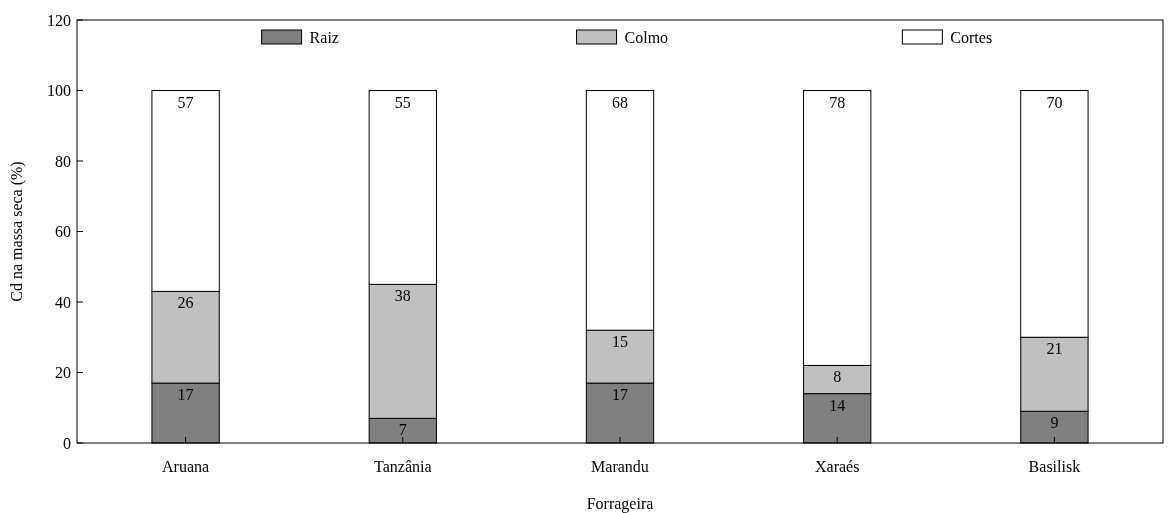 The image size is (1168, 513). Describe the element at coordinates (971, 37) in the screenshot. I see `legend-label: Cortes` at that location.